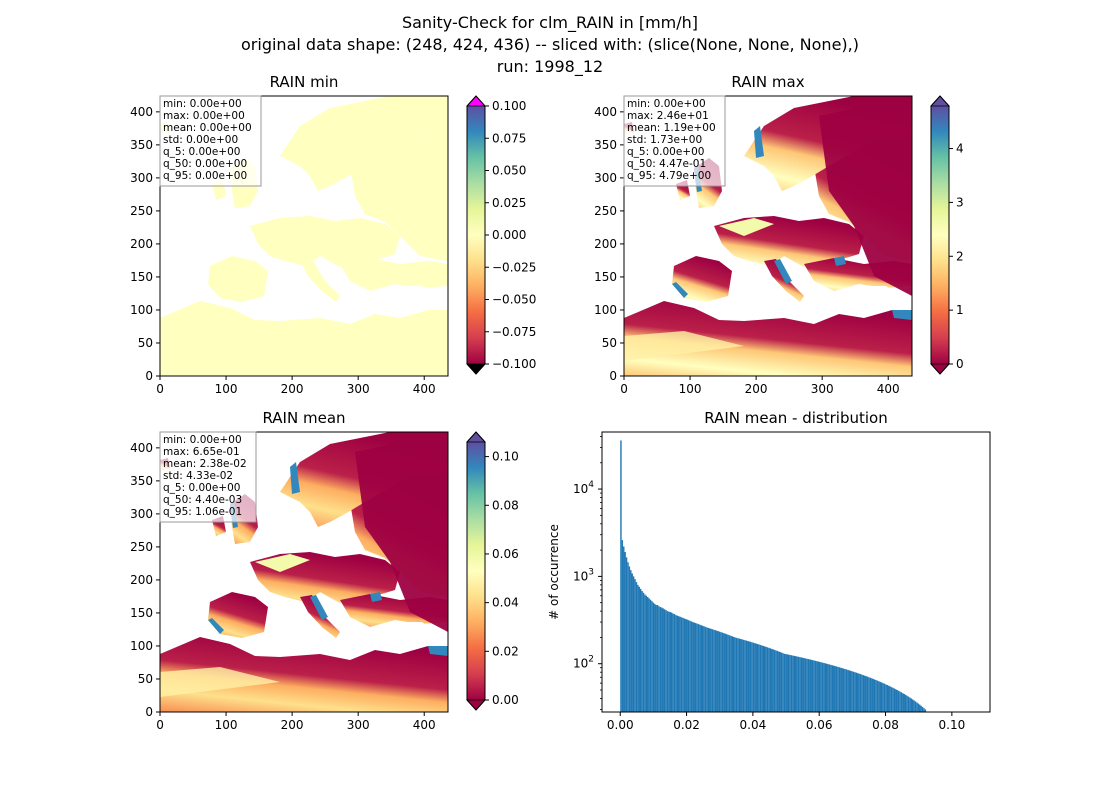 The image size is (1100, 800). What do you see at coordinates (940, 369) in the screenshot?
I see `colorbar-extend-bottom` at bounding box center [940, 369].